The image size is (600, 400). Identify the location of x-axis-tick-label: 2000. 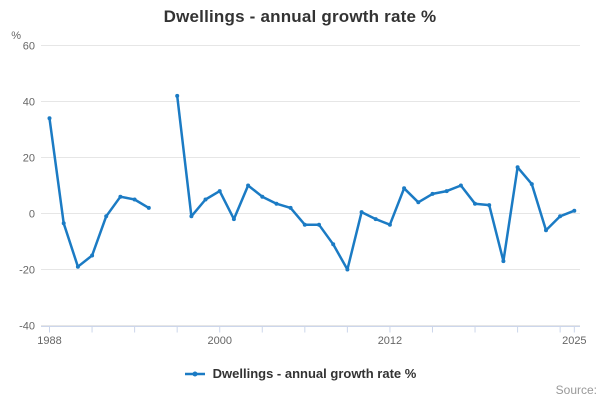
(219, 341).